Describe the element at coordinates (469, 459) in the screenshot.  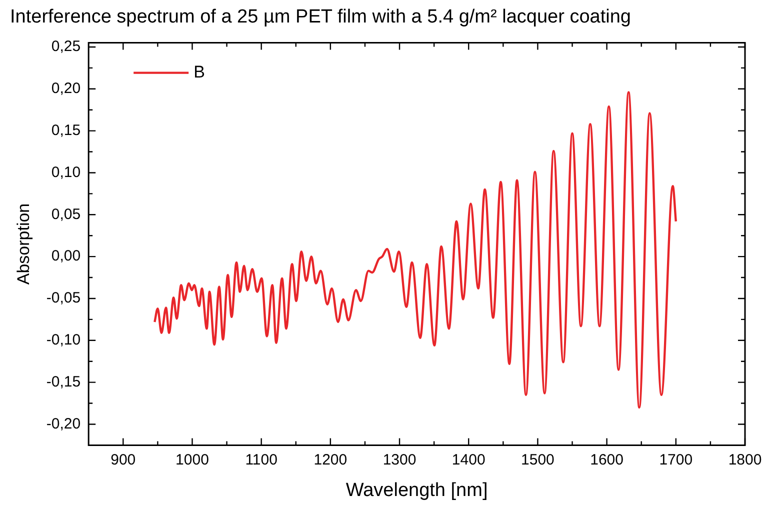
I see `x-tick-label: 1400` at that location.